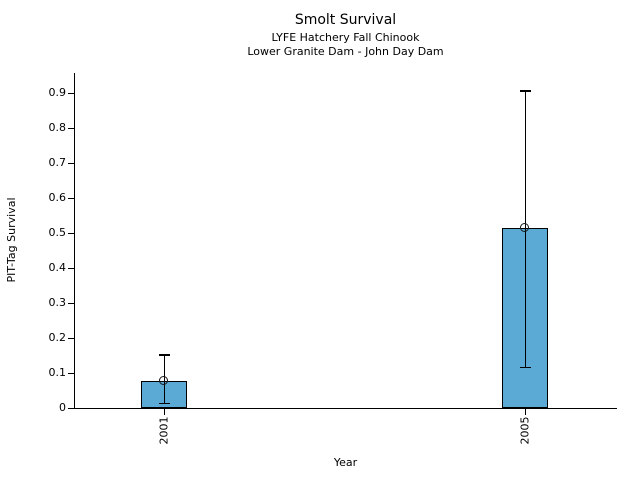 The width and height of the screenshot is (640, 480). What do you see at coordinates (345, 51) in the screenshot?
I see `chart-subtitle-line2: Lower Granite Dam - John Day Dam` at bounding box center [345, 51].